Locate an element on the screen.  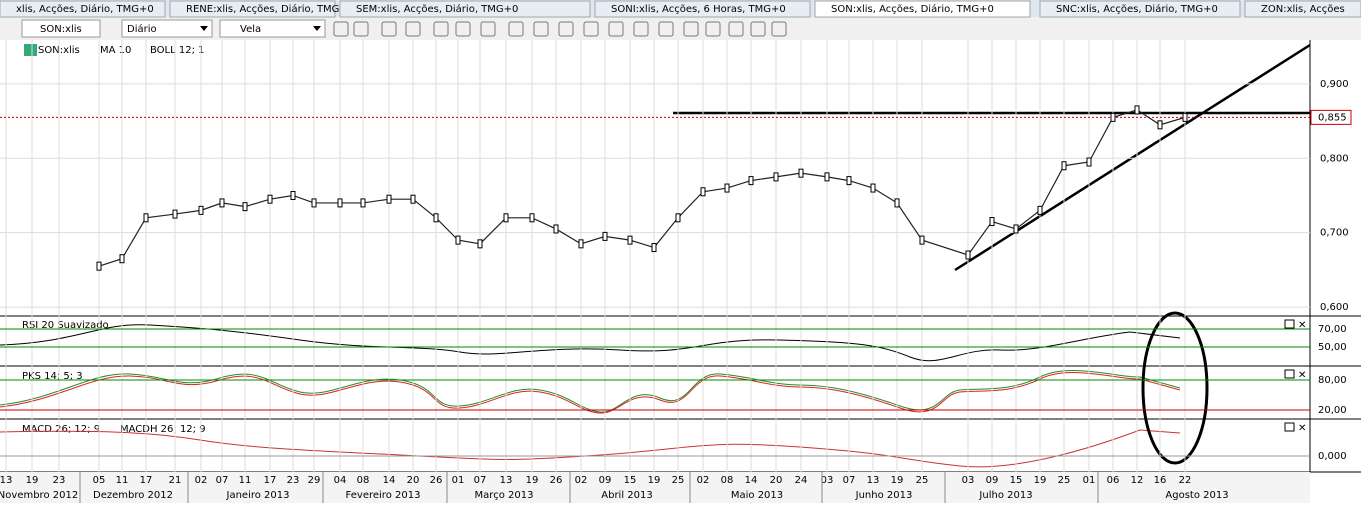
month-label: Maio 2013 is located at coordinates (757, 495).